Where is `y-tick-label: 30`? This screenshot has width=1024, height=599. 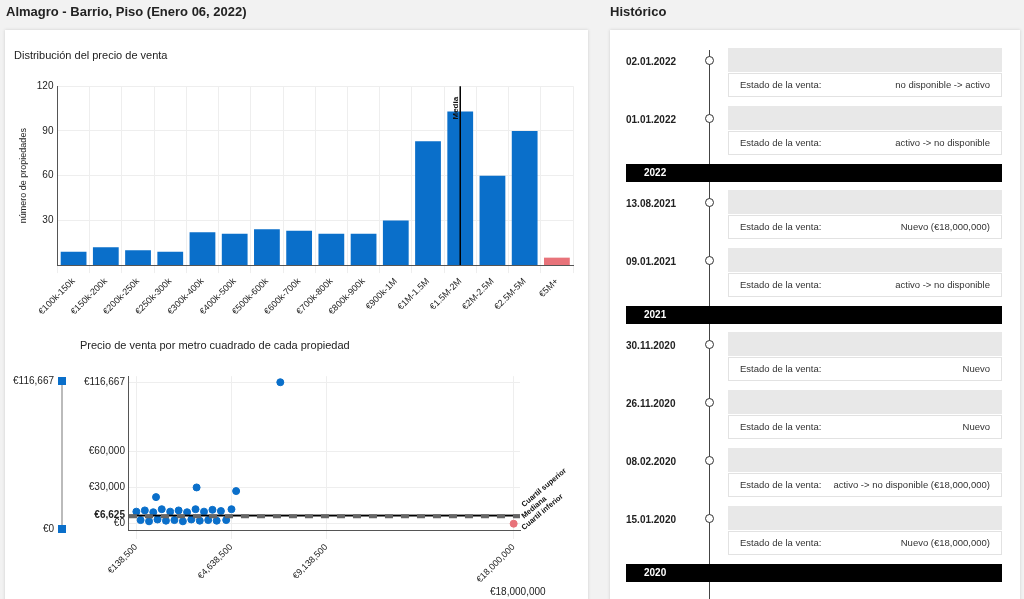
y-tick-label: 30 is located at coordinates (48, 220).